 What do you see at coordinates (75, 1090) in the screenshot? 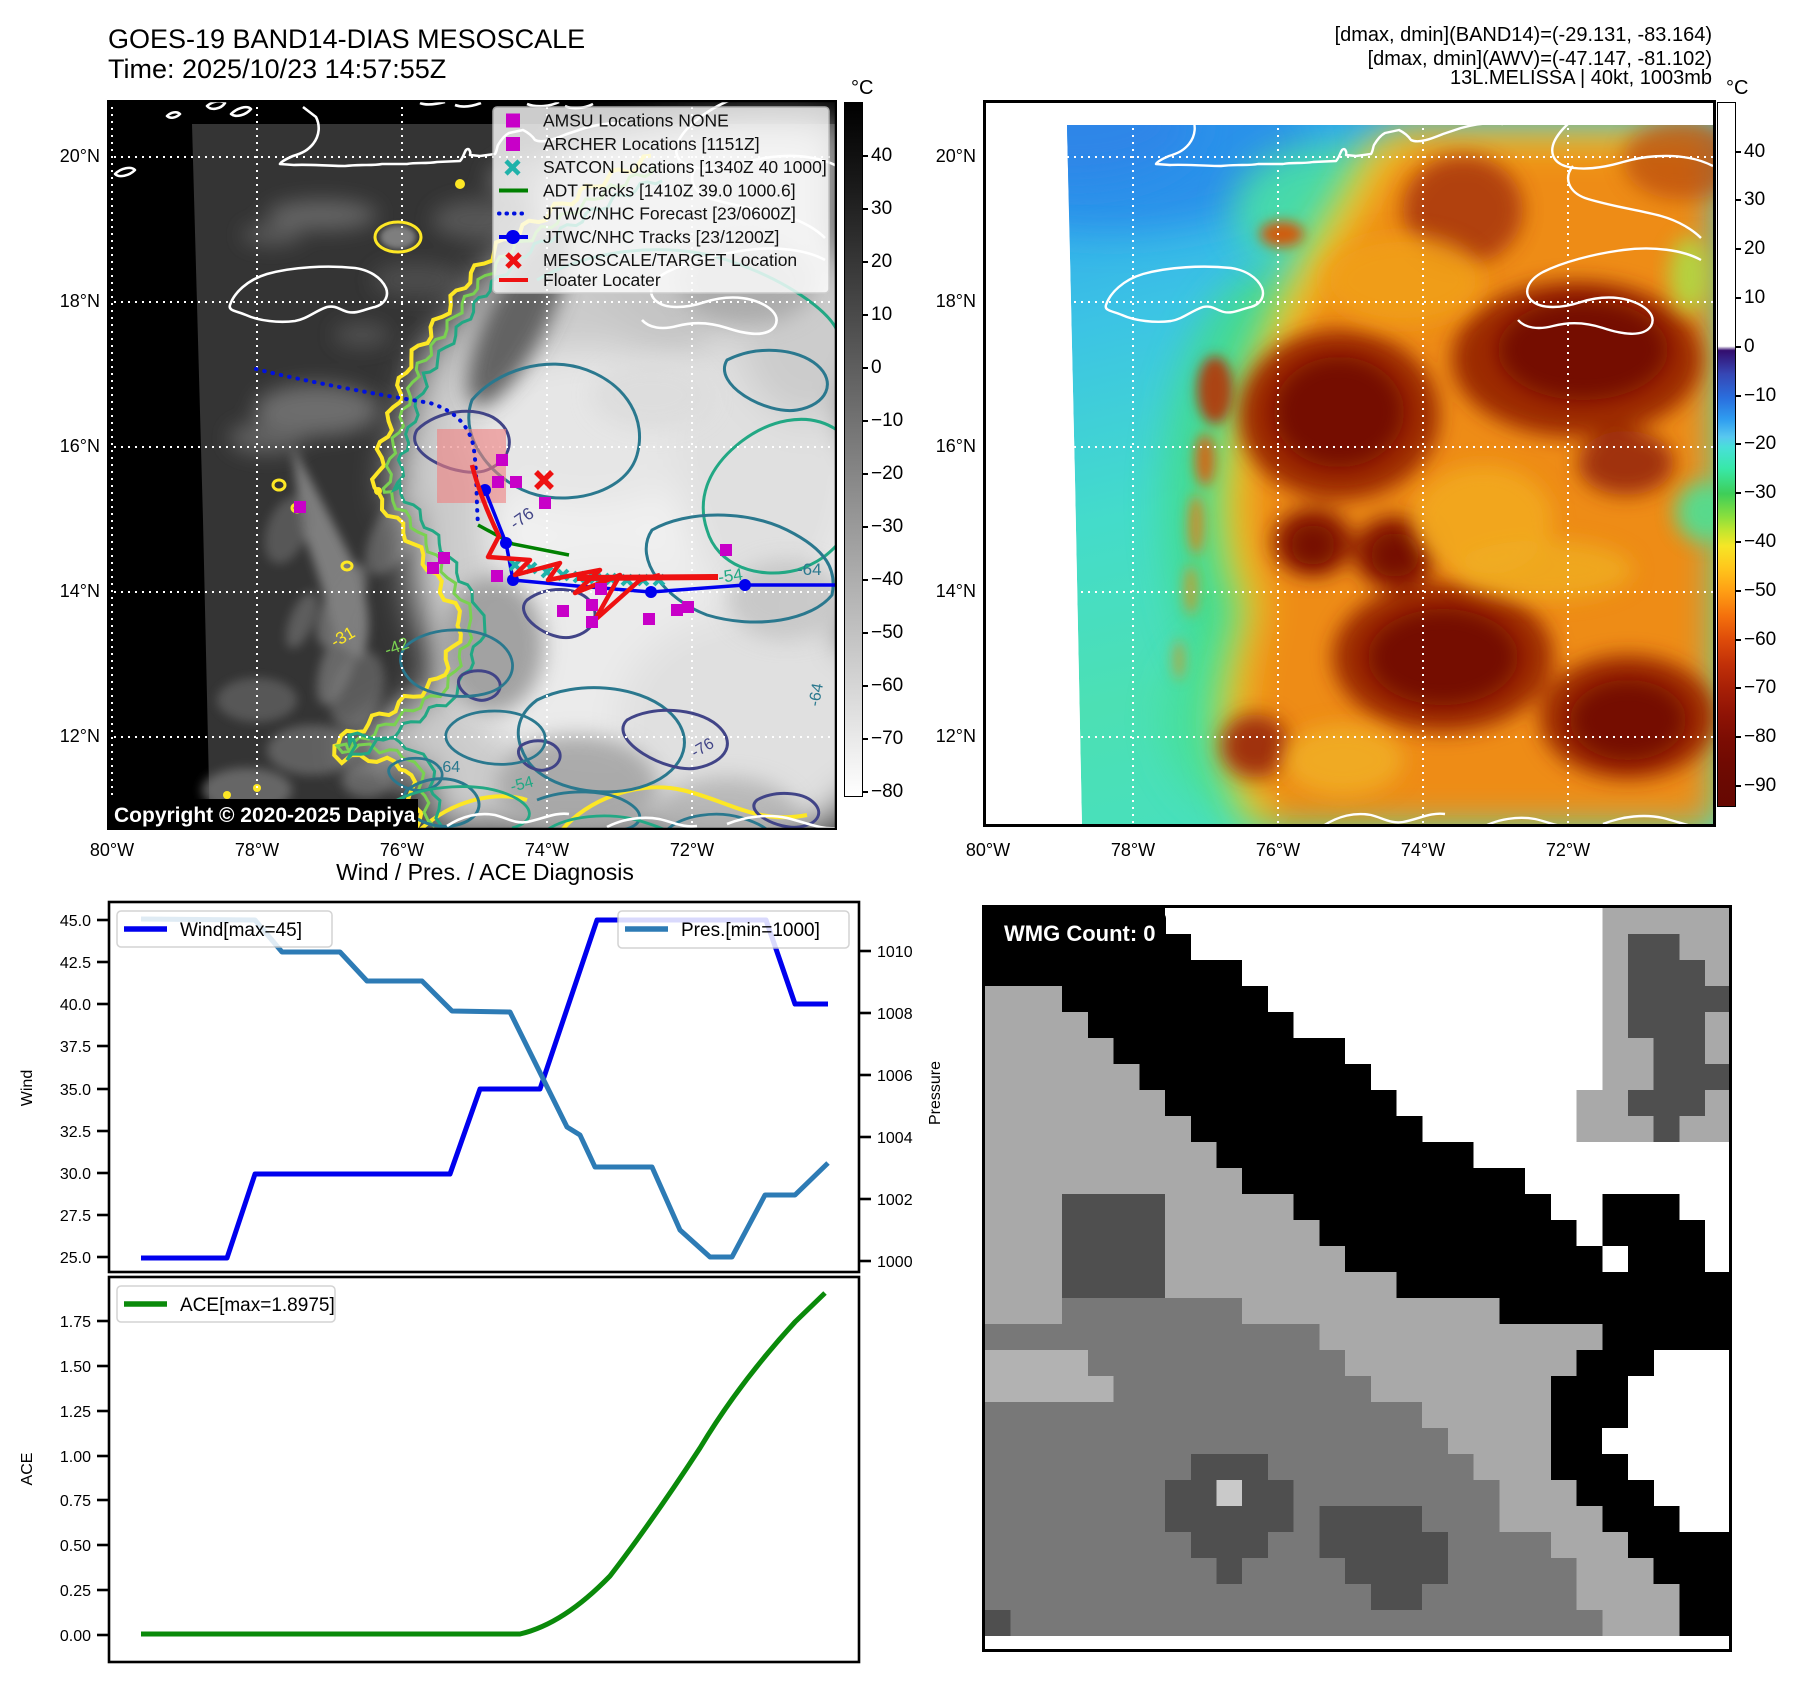
I see `svg-text: 35.0` at bounding box center [75, 1090].